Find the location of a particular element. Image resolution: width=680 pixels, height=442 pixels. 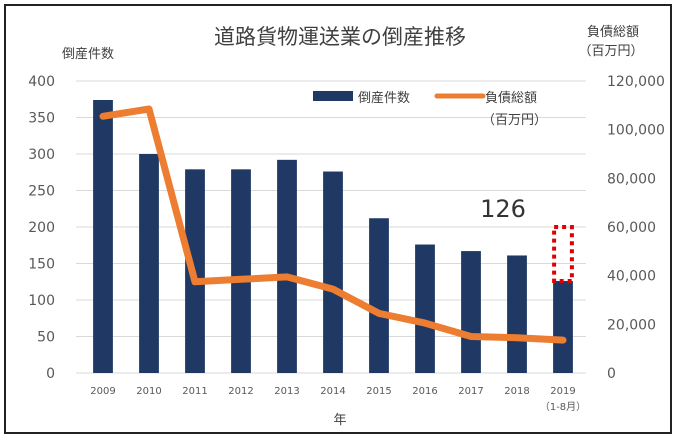

x-tick-label: 2018 is located at coordinates (516, 391).